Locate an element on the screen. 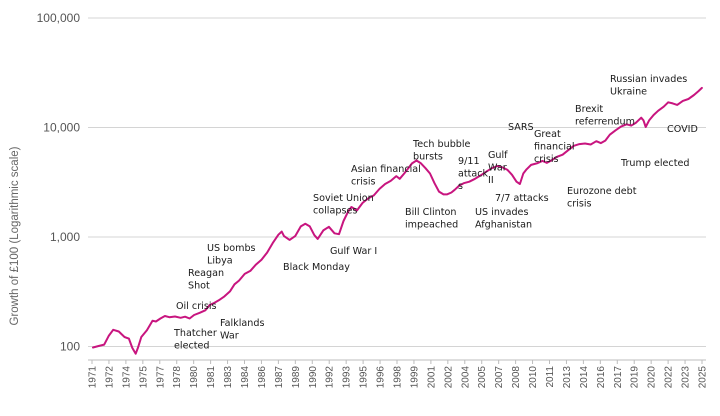  event-annotation-line: 9/11 is located at coordinates (469, 161).